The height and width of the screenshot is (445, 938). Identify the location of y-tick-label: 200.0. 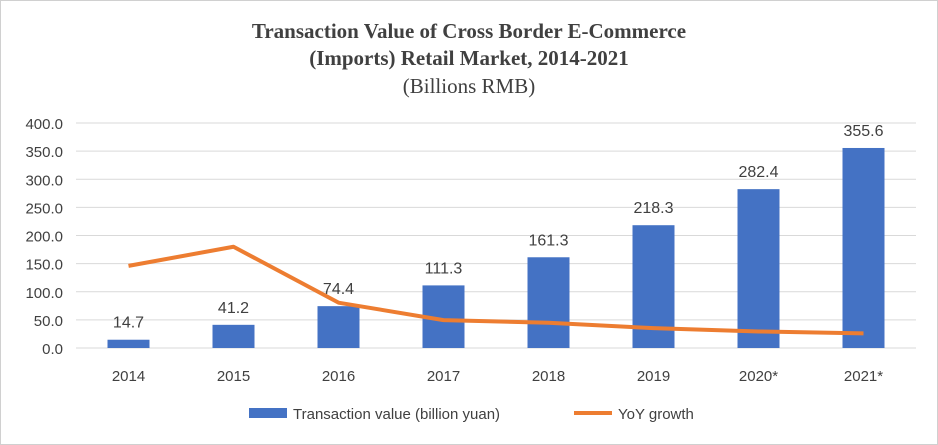
(44, 237).